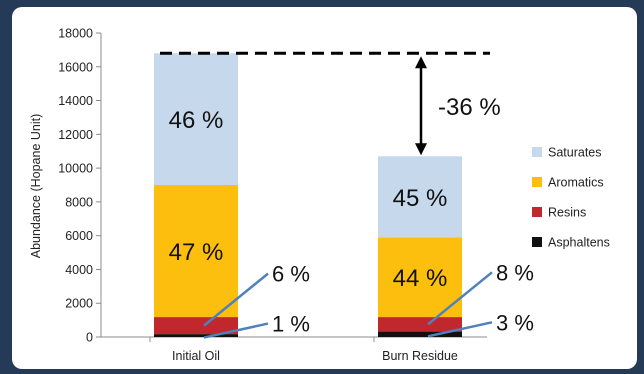 The image size is (644, 374). I want to click on x-category-label: Initial Oil, so click(196, 356).